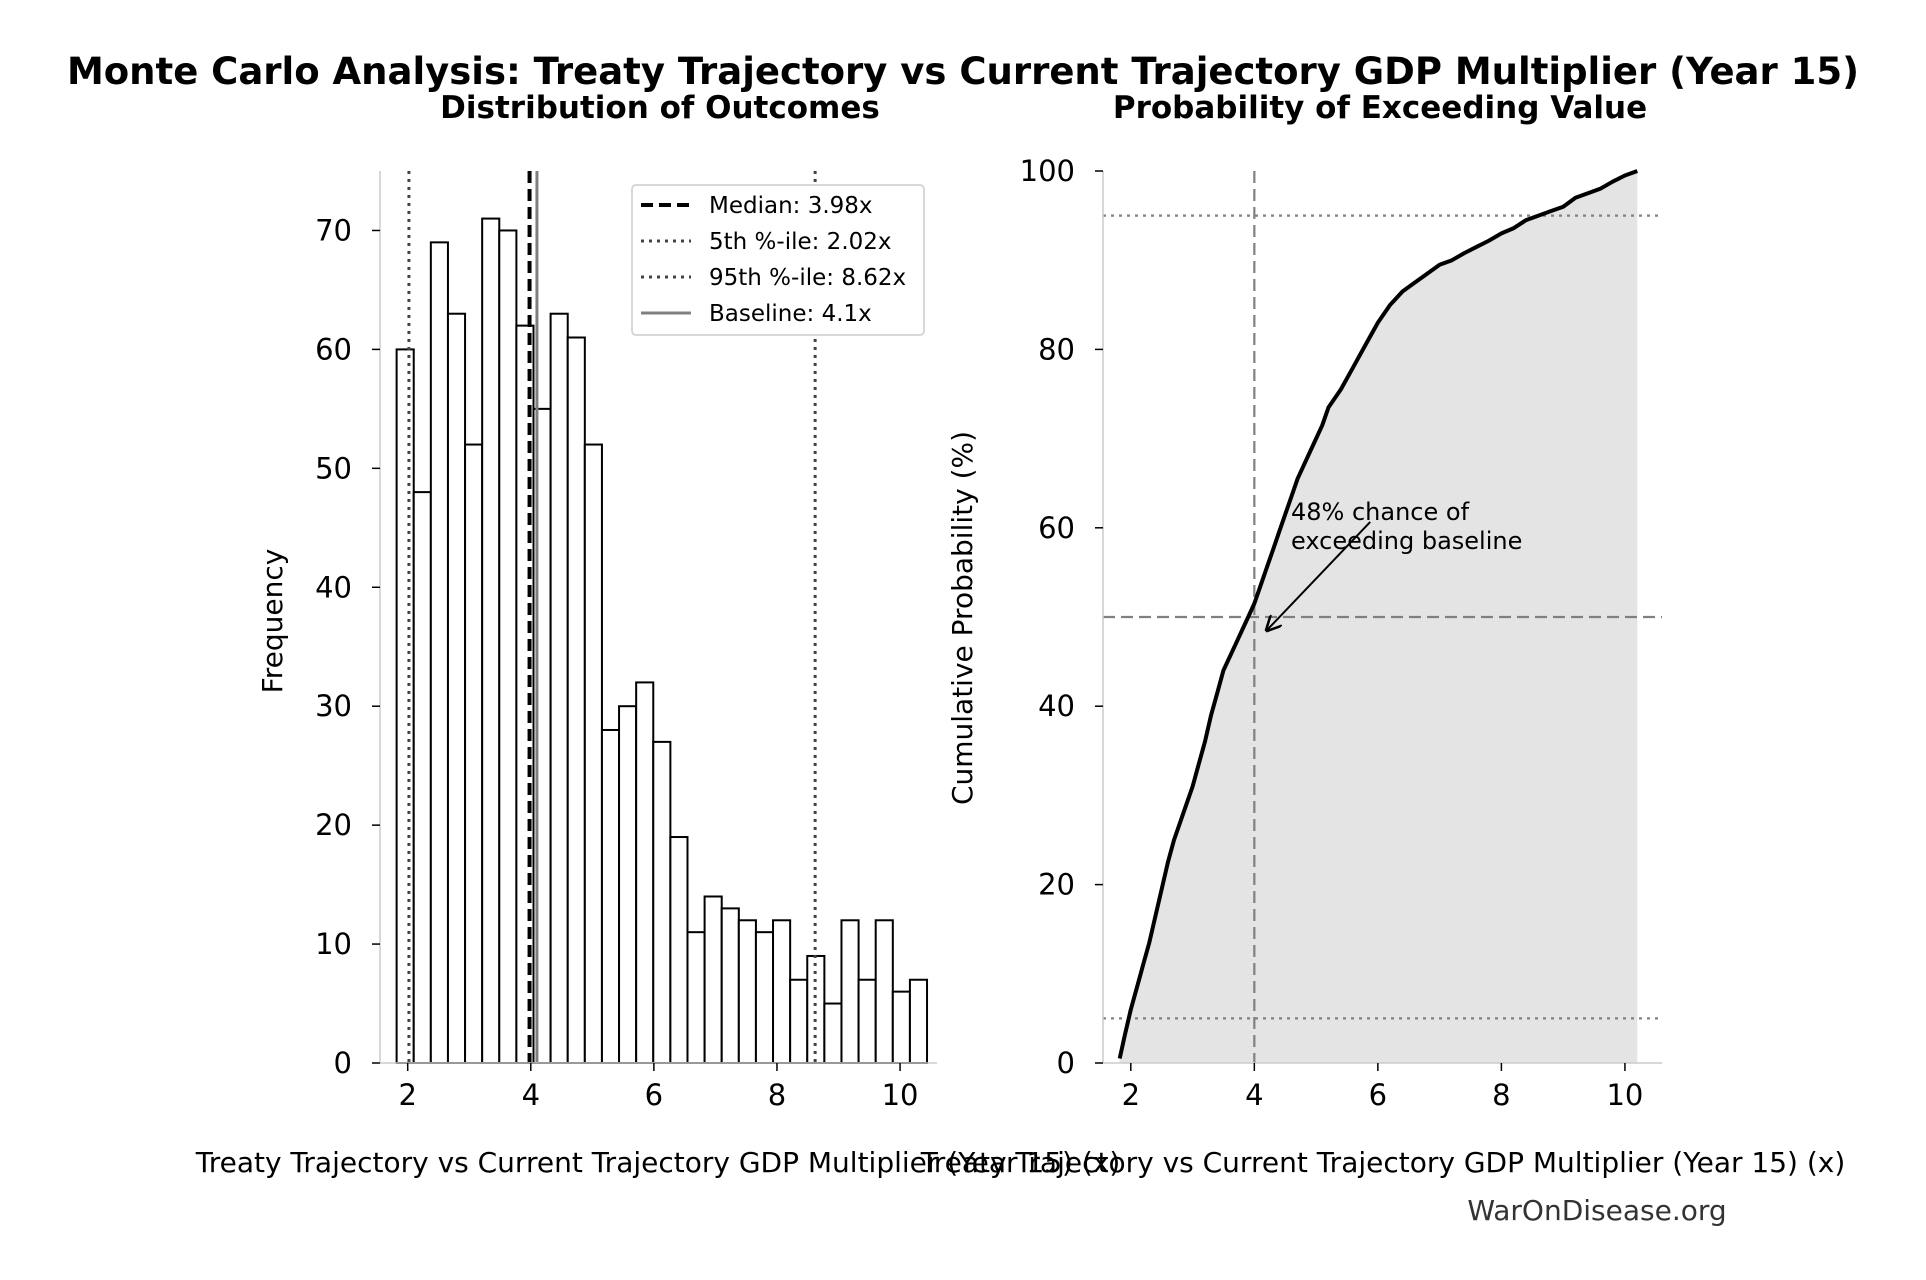  I want to click on legend-label: 5th %-ile: 2.02x, so click(800, 242).